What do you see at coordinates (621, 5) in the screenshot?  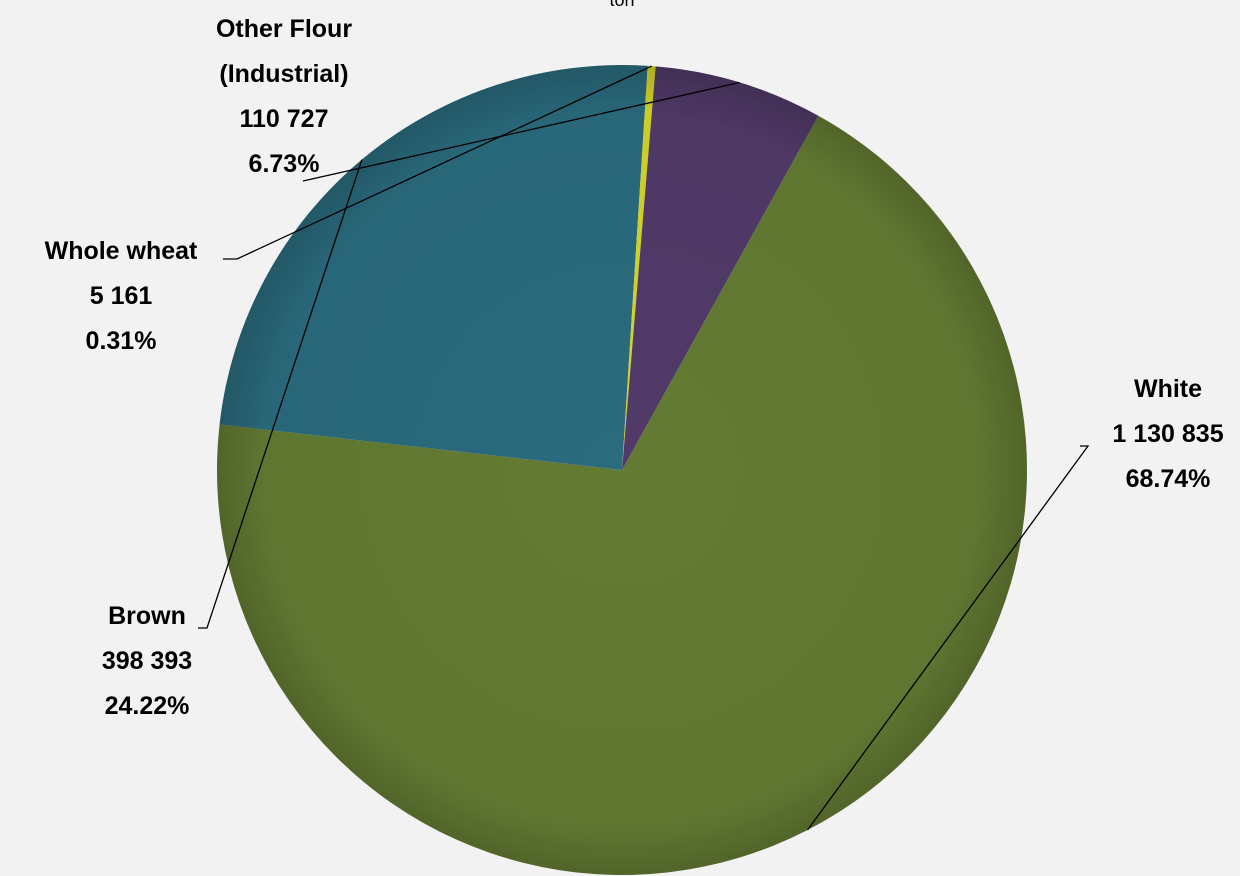 I see `chart-top-text: ton` at bounding box center [621, 5].